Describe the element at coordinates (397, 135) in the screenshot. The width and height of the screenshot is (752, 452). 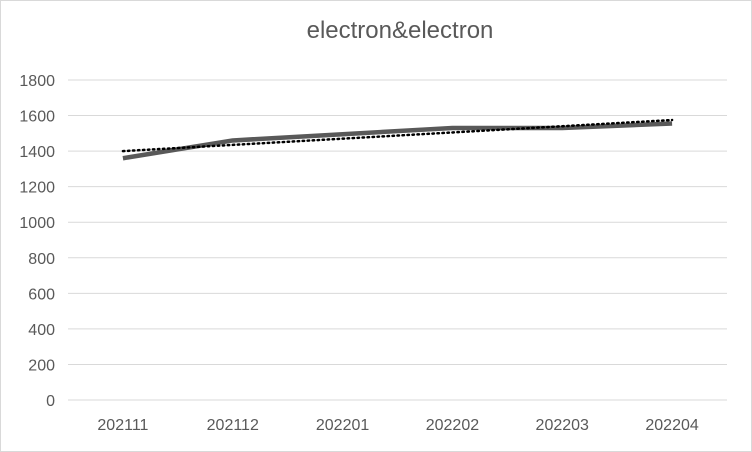
I see `trendline` at that location.